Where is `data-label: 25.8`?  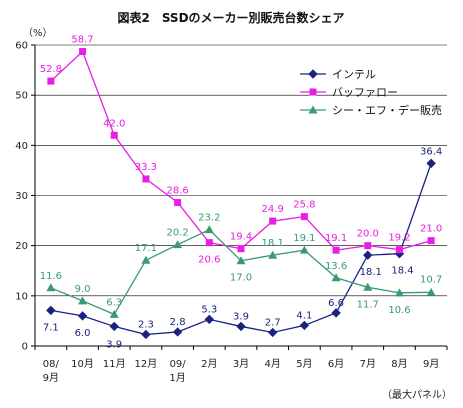
data-label: 25.8 is located at coordinates (304, 205).